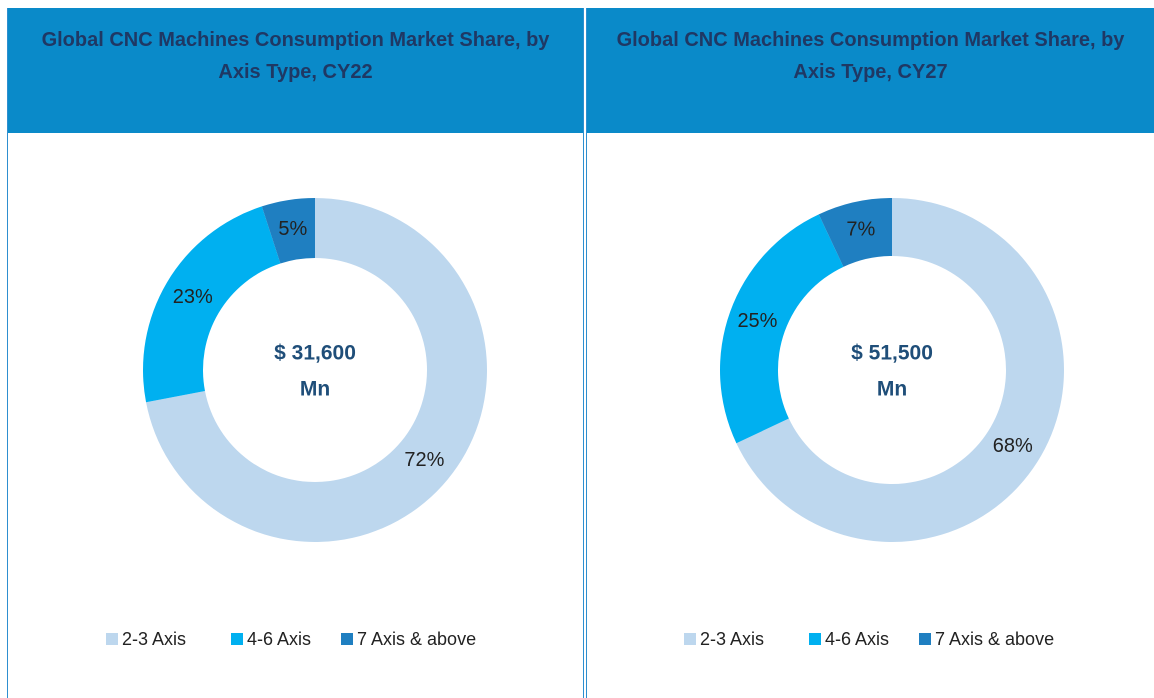  I want to click on data-label: 7%, so click(860, 230).